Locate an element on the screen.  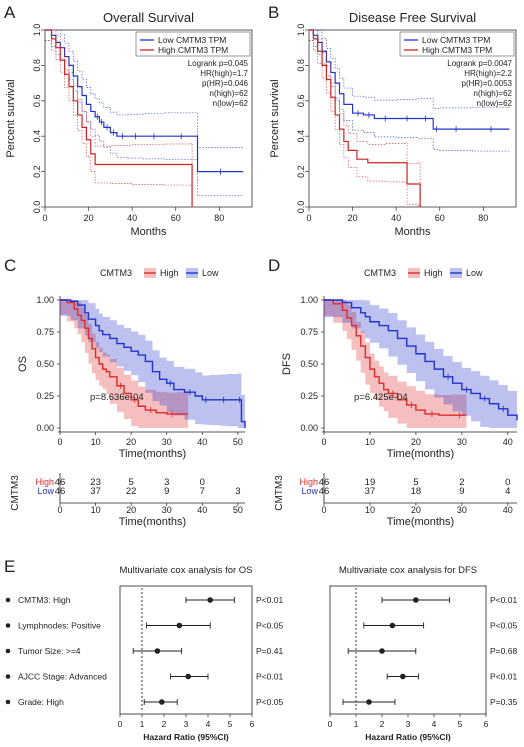
x-tick-label: 20 is located at coordinates (131, 442).